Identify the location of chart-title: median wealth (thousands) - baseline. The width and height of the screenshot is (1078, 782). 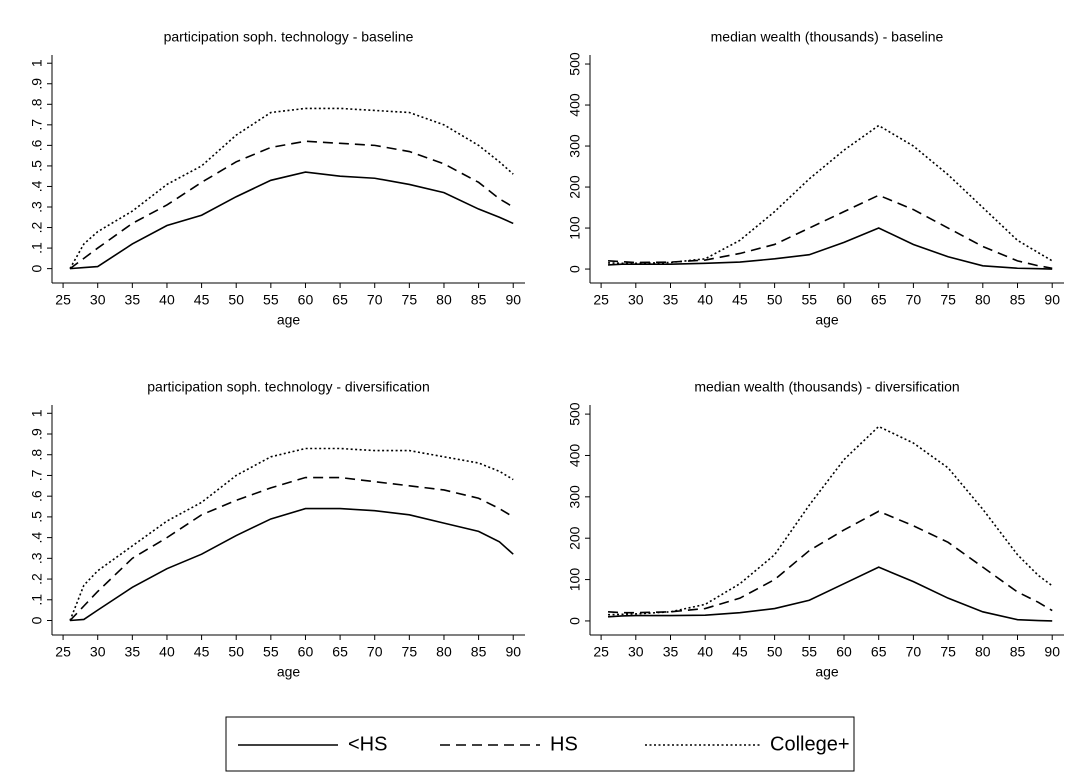
(827, 37).